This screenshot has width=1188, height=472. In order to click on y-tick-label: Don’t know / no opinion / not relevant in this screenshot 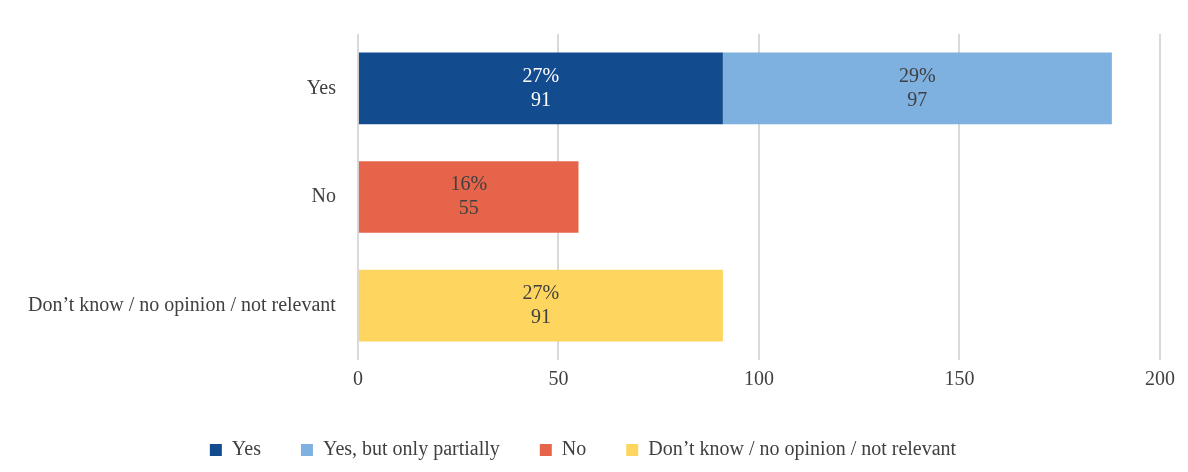, I will do `click(182, 304)`.